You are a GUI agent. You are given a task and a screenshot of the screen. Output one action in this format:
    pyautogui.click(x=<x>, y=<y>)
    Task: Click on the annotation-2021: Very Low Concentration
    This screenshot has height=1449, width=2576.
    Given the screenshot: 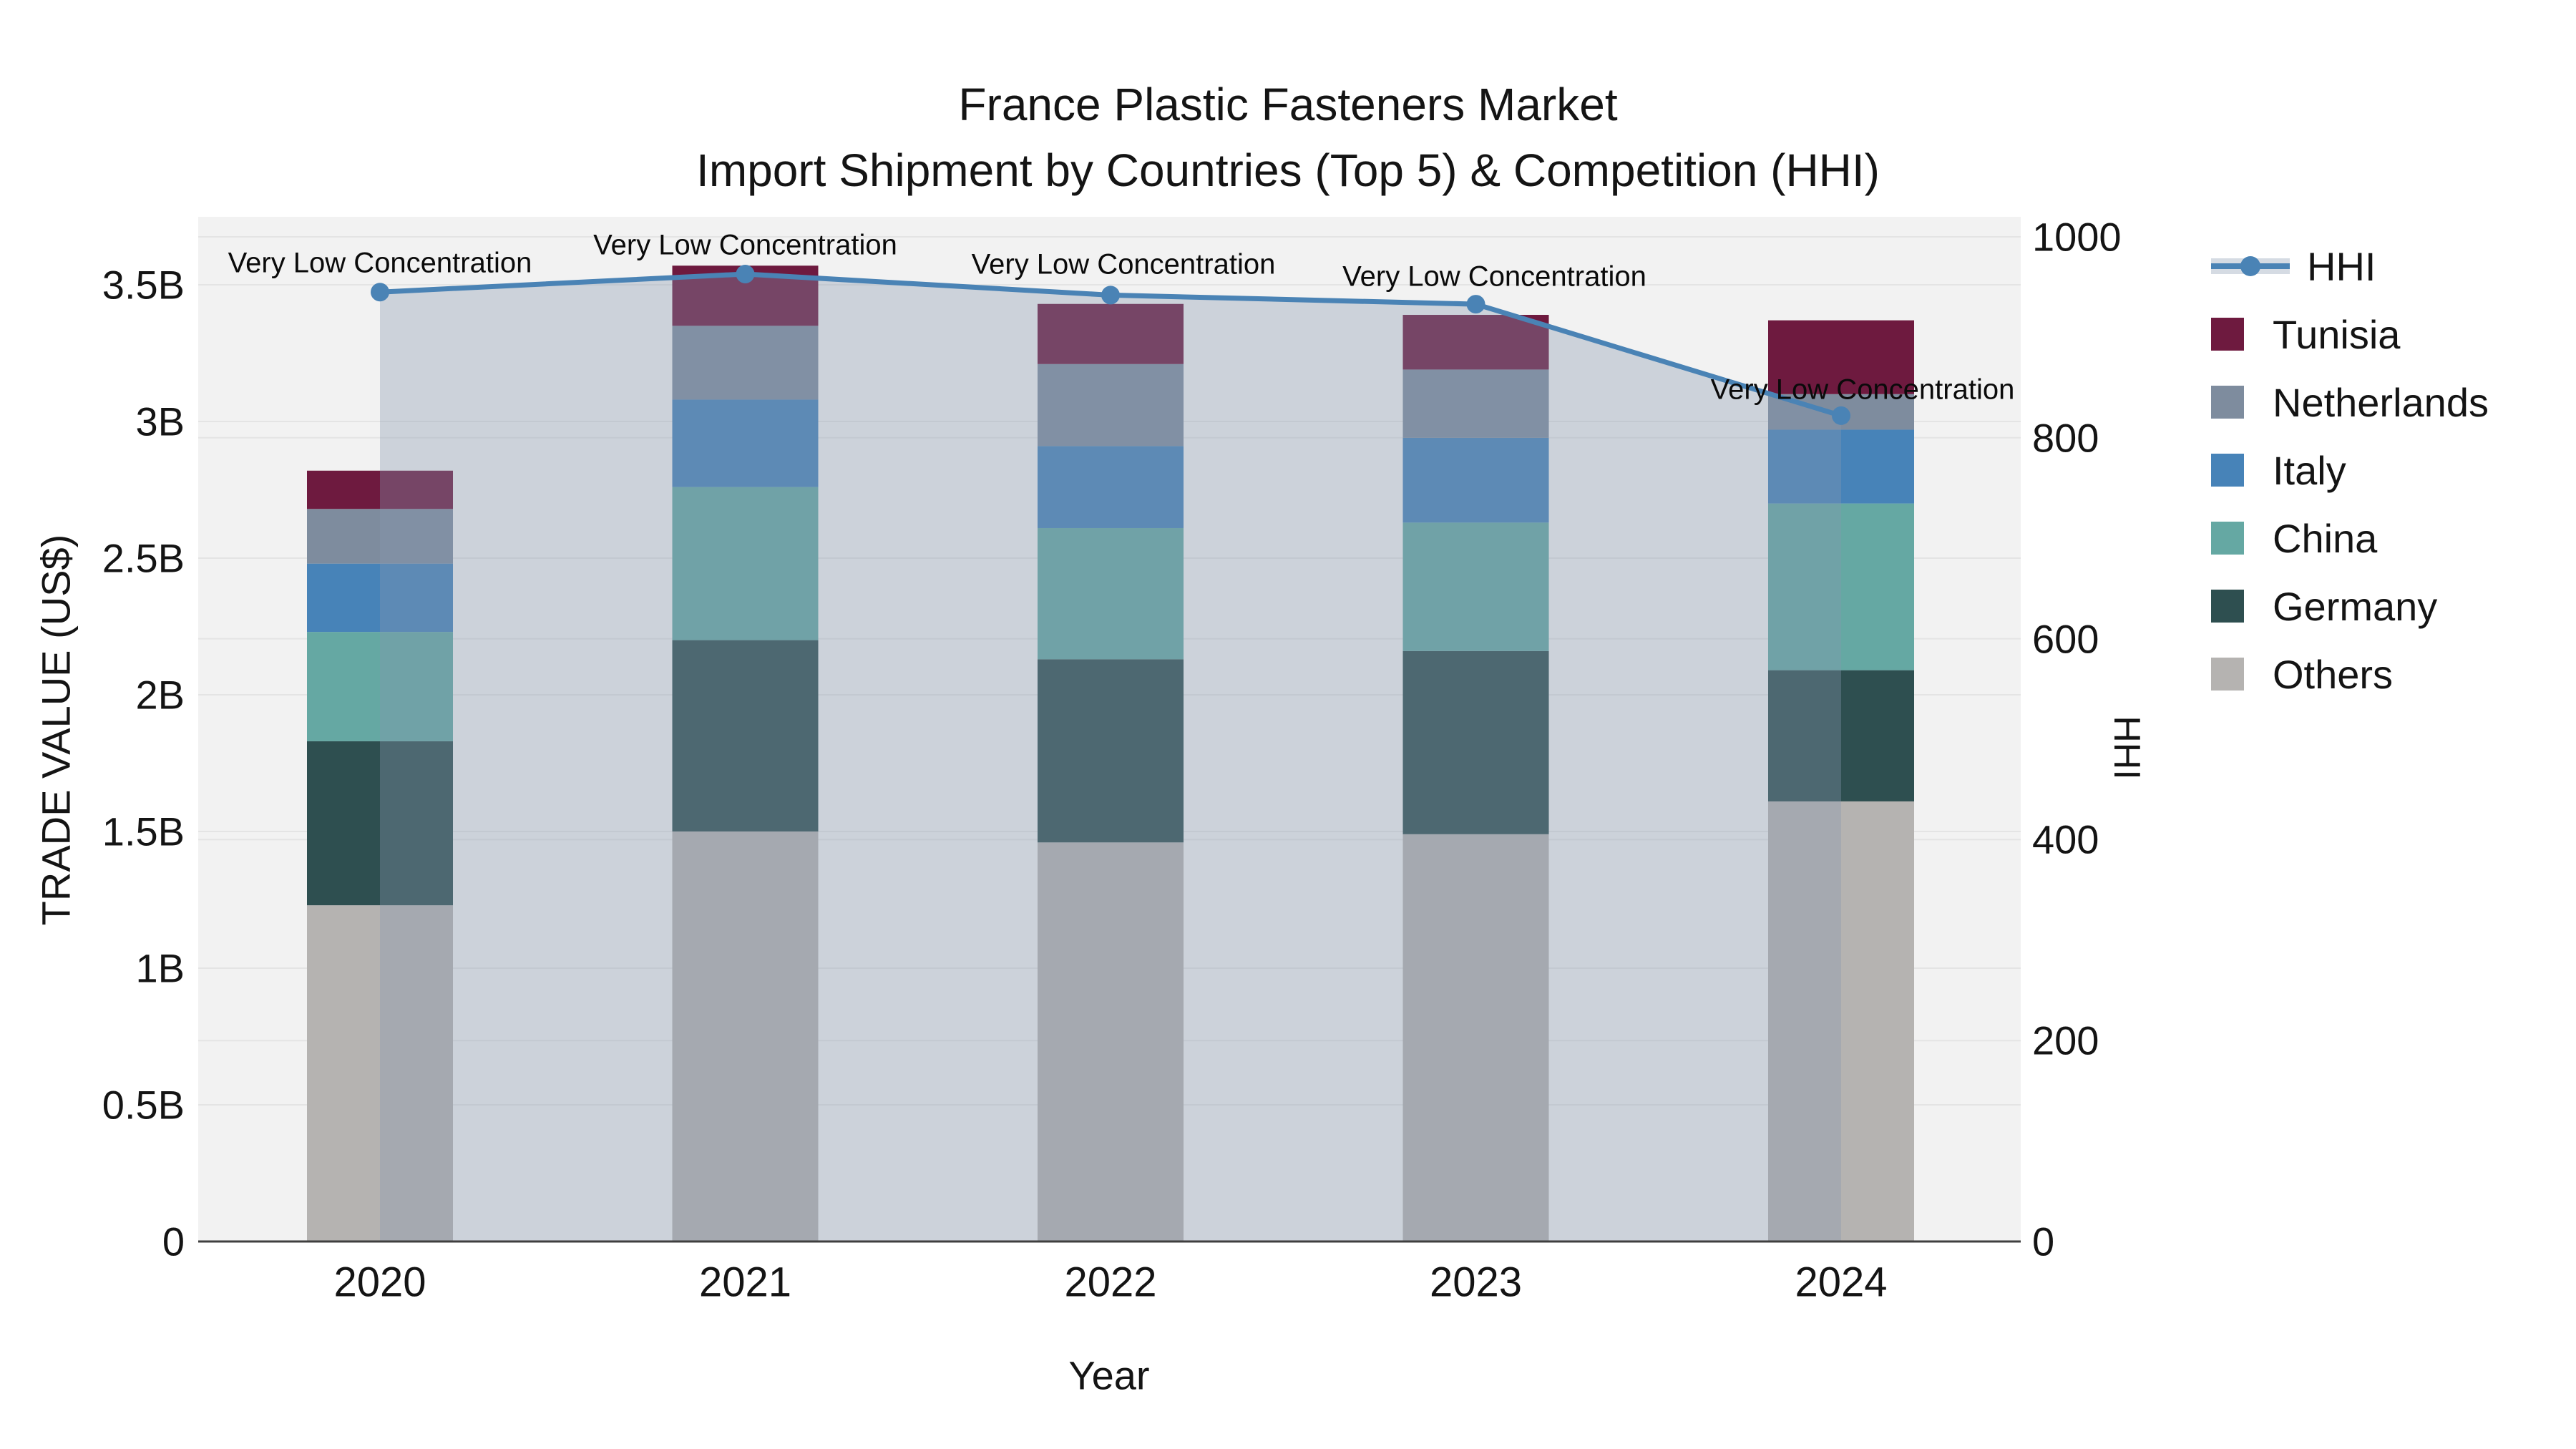 What is the action you would take?
    pyautogui.click(x=745, y=245)
    